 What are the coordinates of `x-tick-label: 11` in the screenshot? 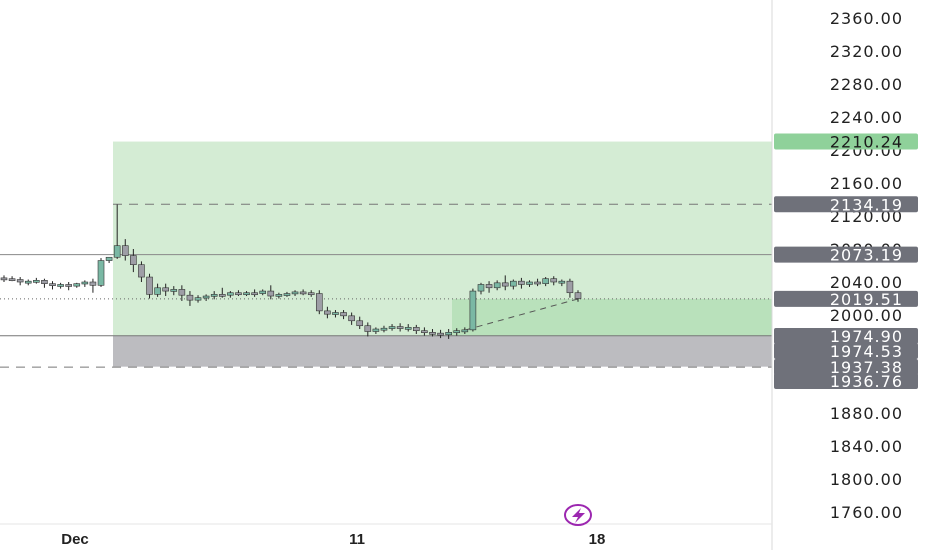 It's located at (357, 539).